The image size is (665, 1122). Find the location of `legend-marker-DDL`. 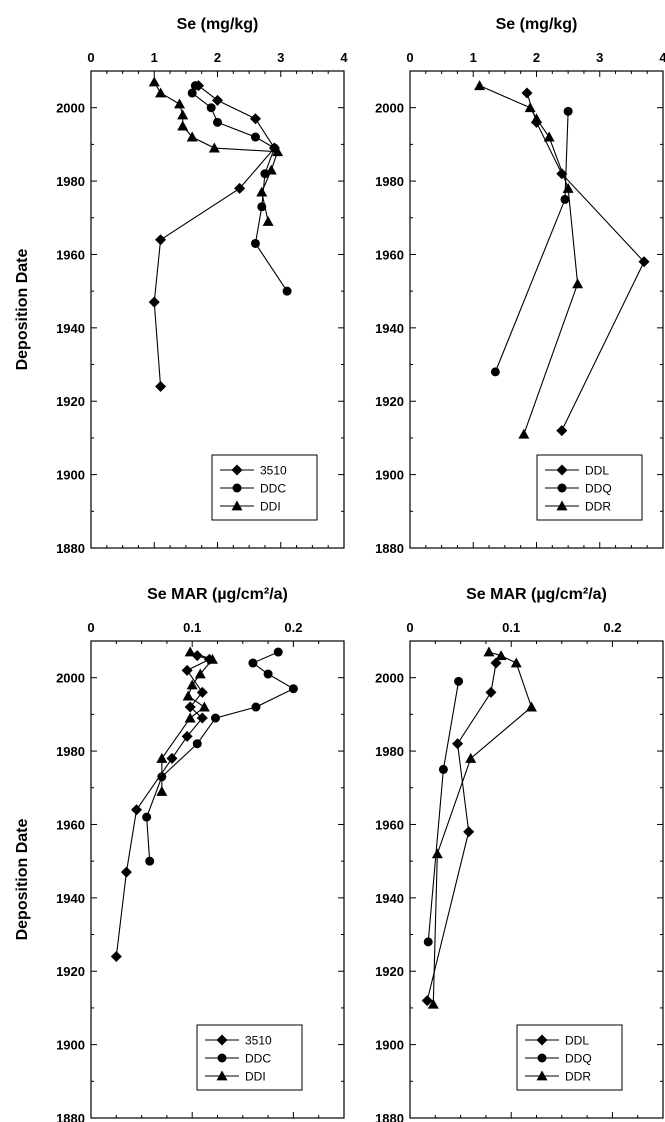

legend-marker-DDL is located at coordinates (542, 1040).